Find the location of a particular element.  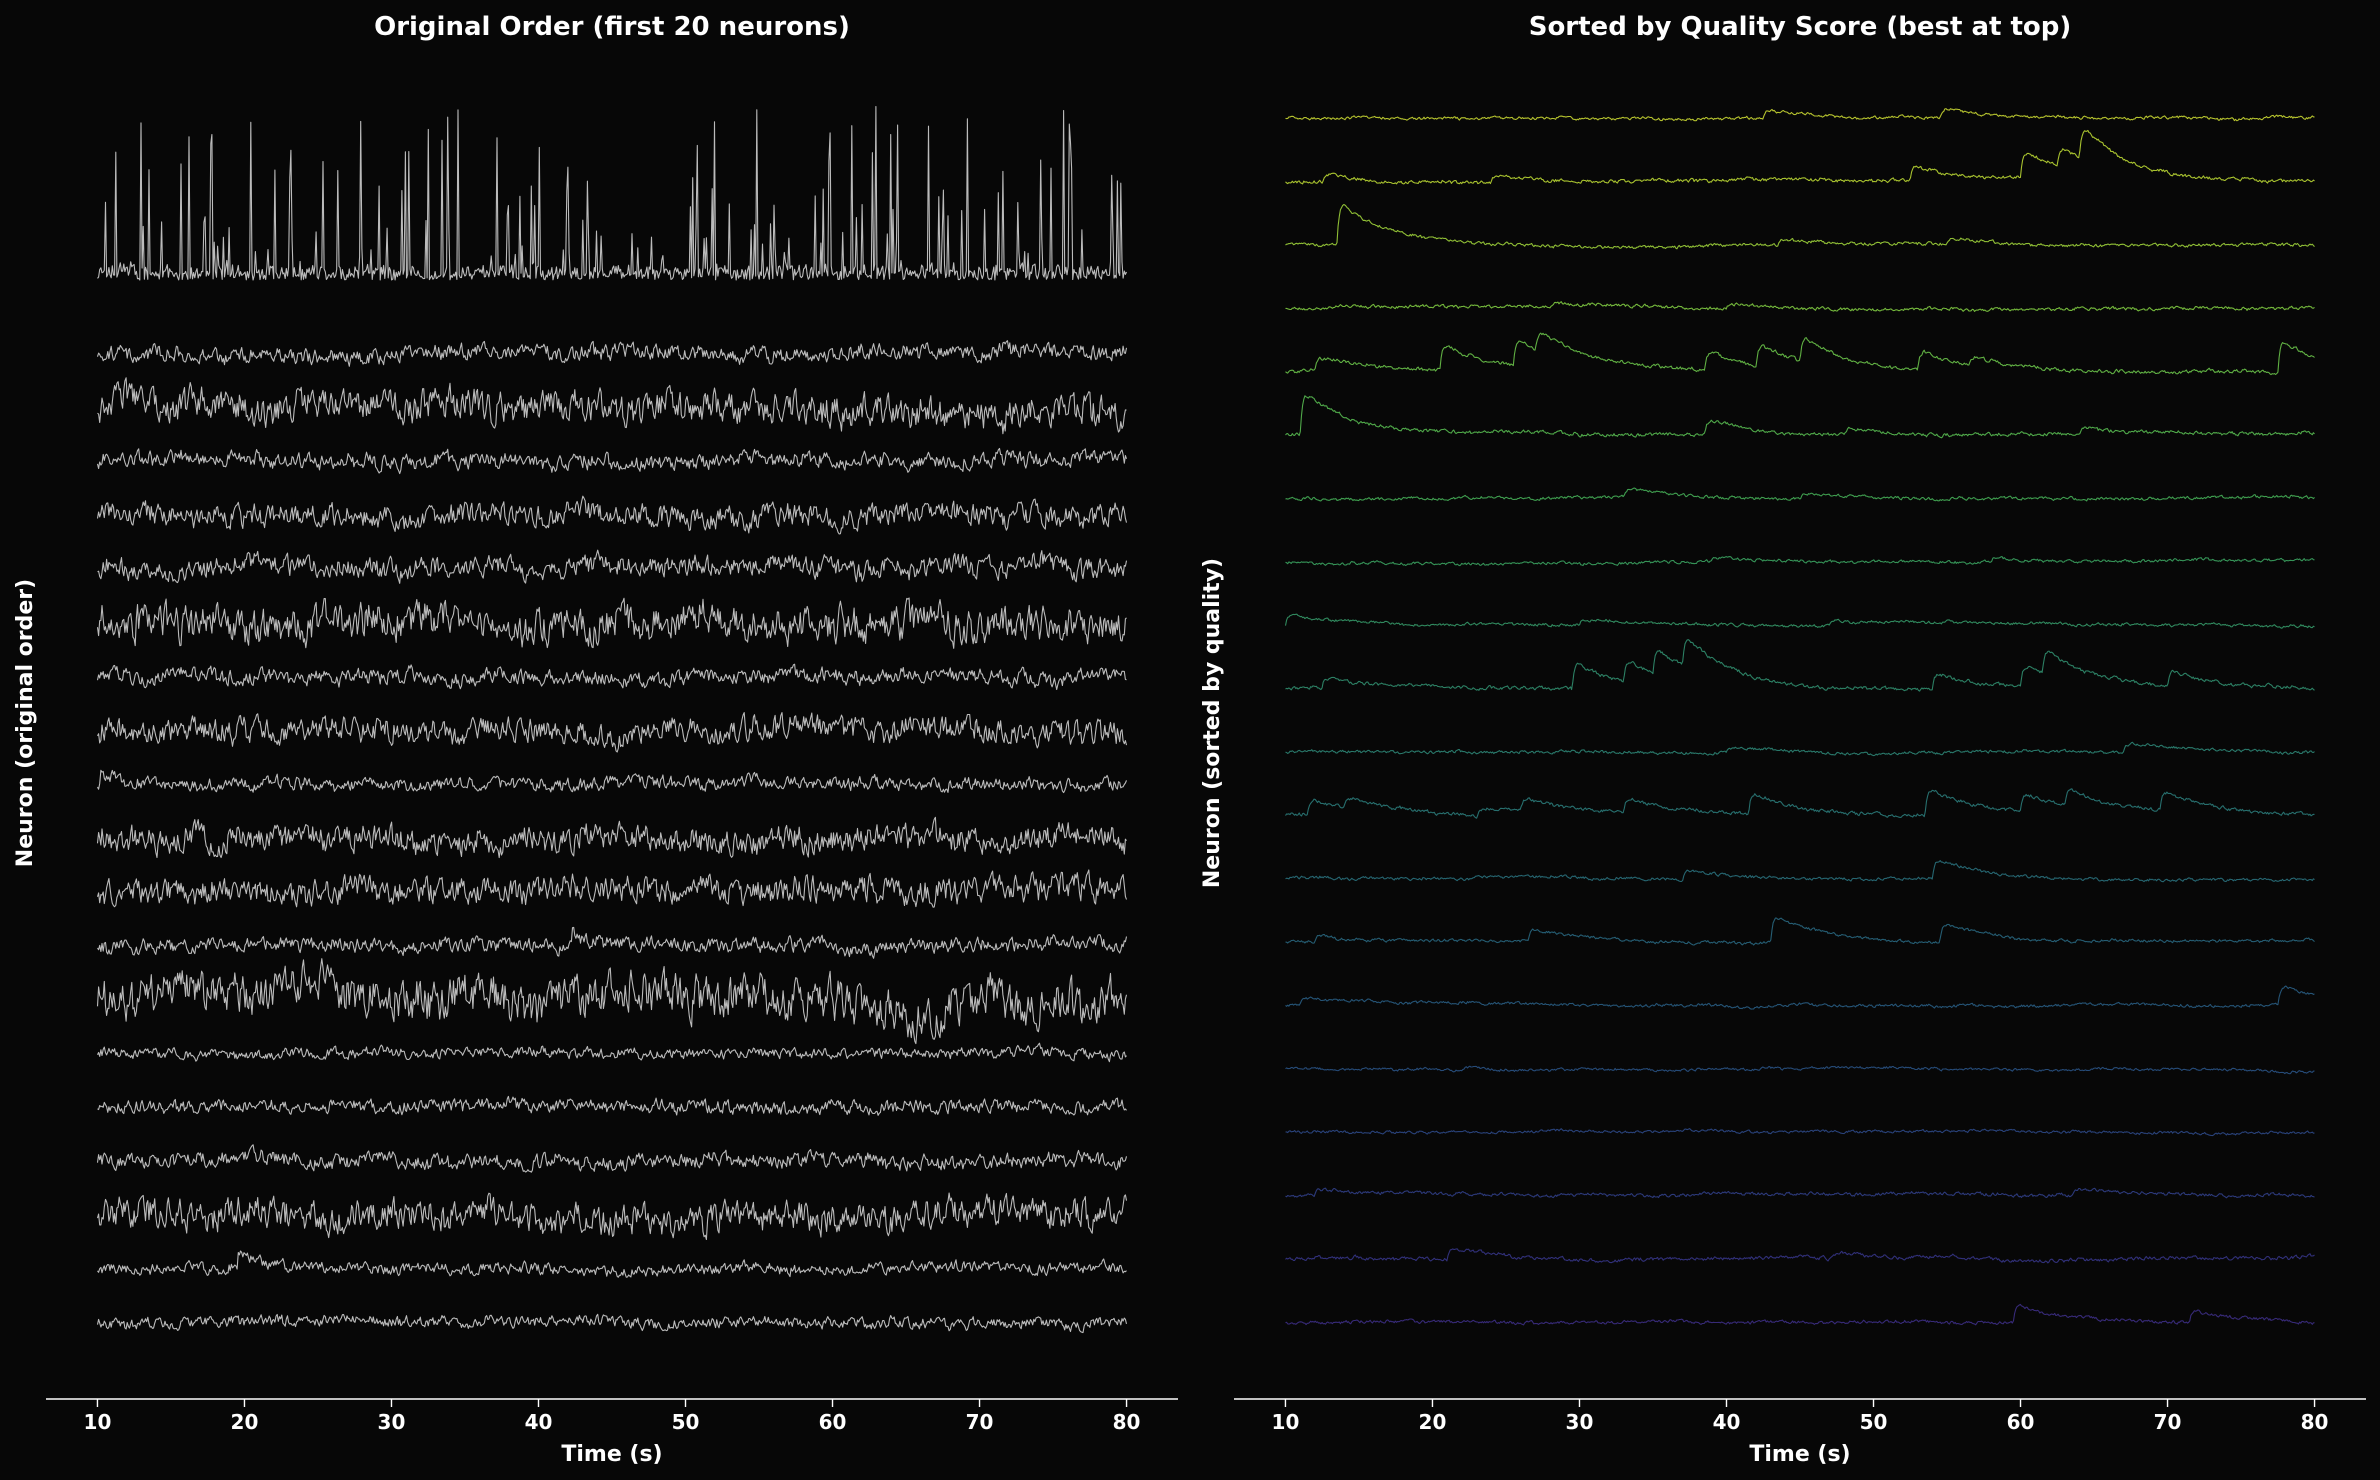

x-tick-label-original-20: 20 is located at coordinates (245, 1422).